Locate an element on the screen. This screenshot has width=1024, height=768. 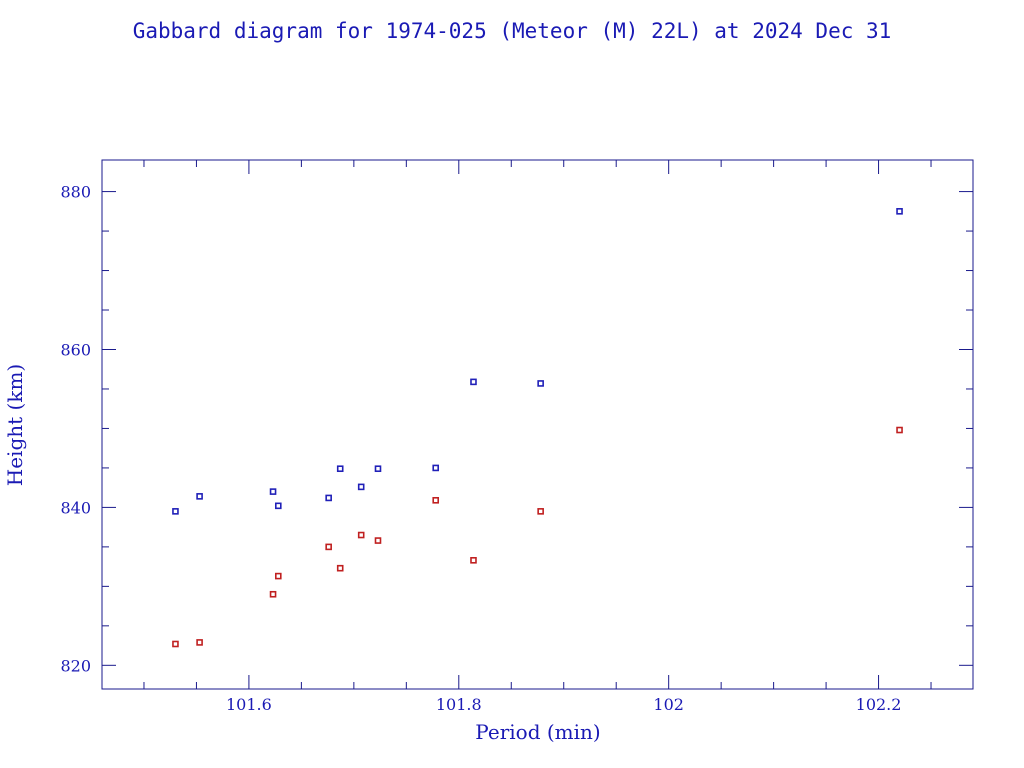
y-tick-label: 860 is located at coordinates (75, 349).